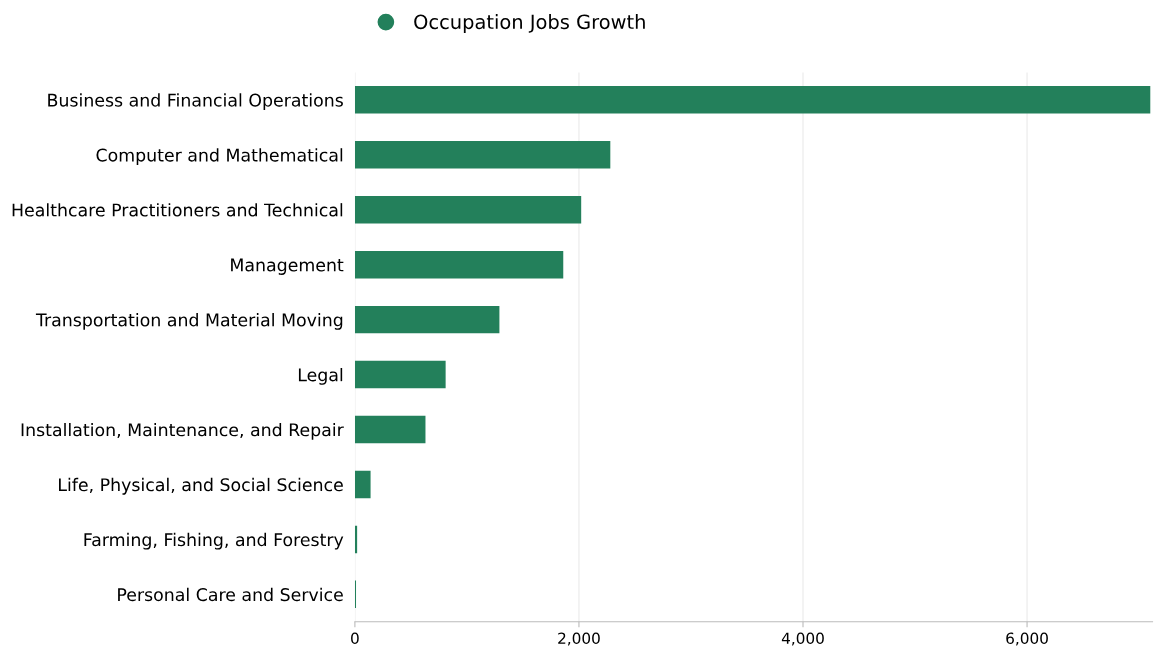  I want to click on x-tick-label: 0, so click(355, 638).